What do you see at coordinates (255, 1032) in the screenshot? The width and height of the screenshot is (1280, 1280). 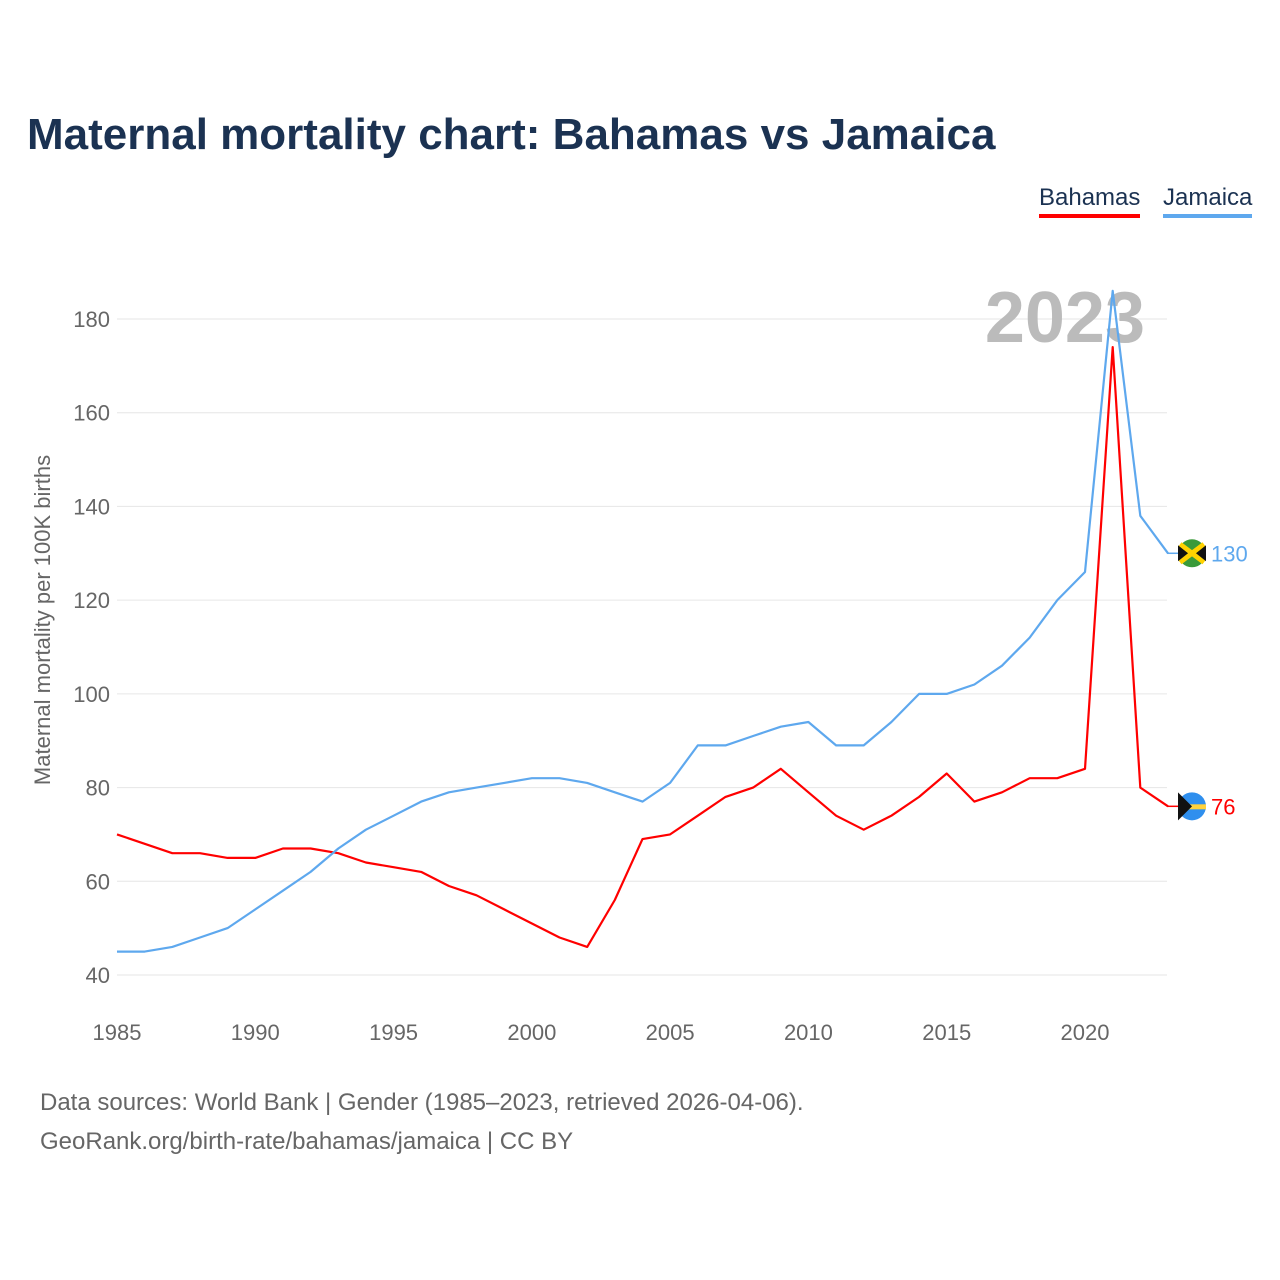 I see `x-tick-label: 1990` at bounding box center [255, 1032].